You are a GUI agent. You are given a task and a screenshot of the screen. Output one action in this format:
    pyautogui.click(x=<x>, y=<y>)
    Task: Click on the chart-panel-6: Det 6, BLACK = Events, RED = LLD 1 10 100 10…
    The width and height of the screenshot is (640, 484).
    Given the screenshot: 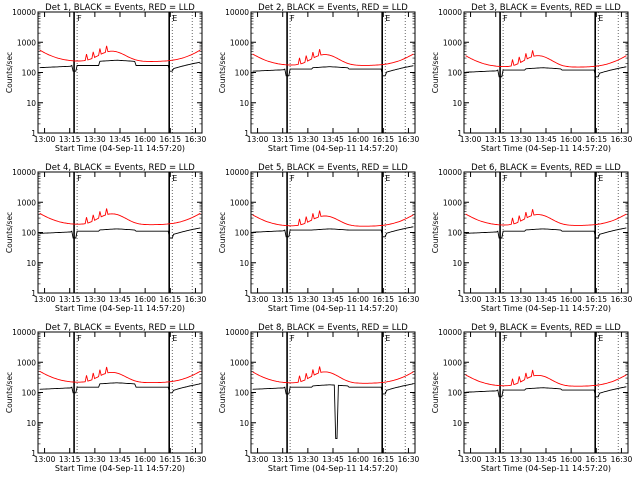 What is the action you would take?
    pyautogui.click(x=531, y=238)
    